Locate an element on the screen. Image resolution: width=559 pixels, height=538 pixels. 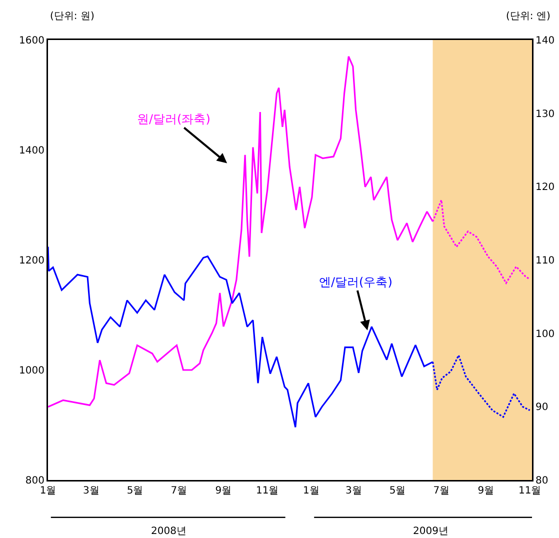
y-tick-label: 800 is located at coordinates (34, 481).